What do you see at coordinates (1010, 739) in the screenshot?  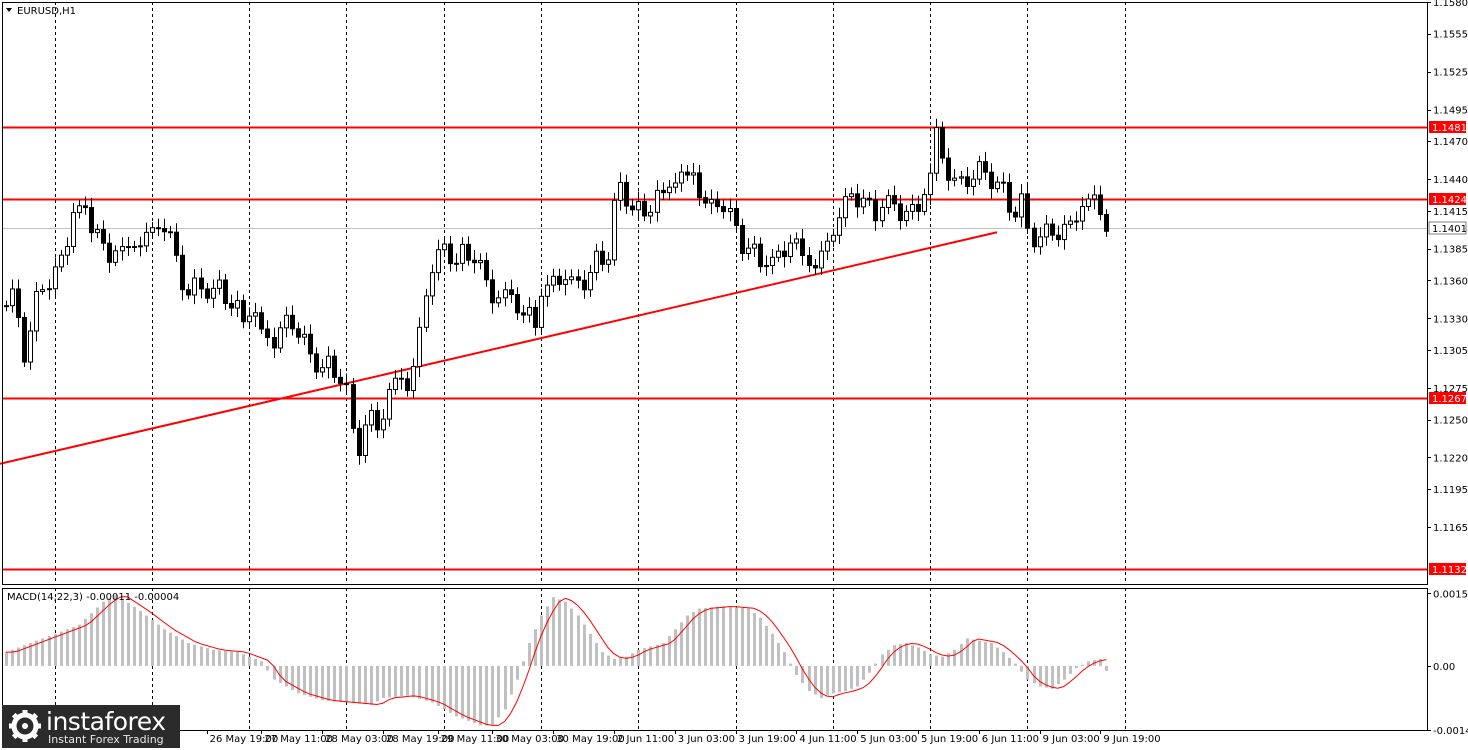 I see `time-label: 6 Jun 11:00` at bounding box center [1010, 739].